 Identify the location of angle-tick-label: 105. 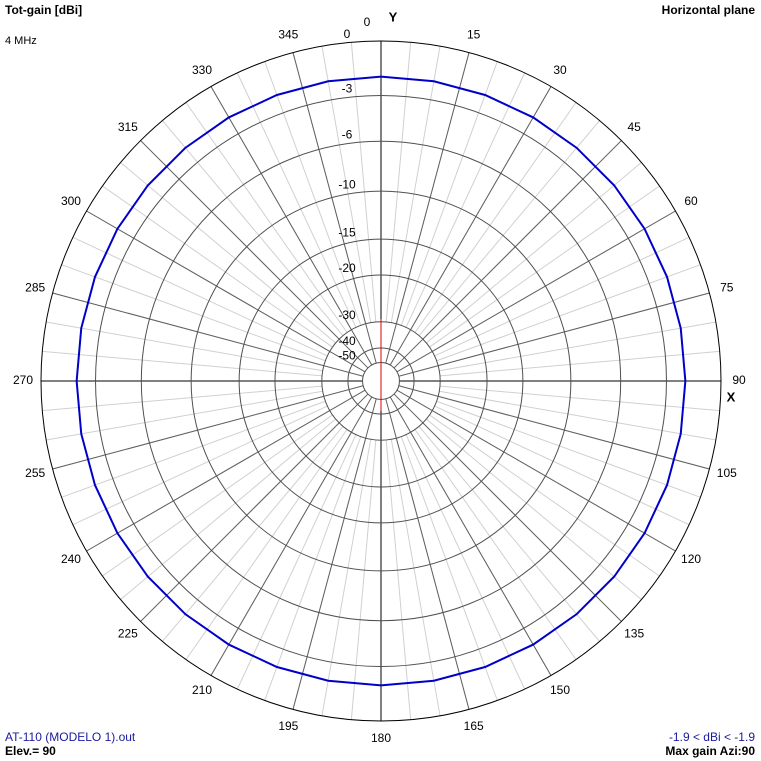
(727, 473).